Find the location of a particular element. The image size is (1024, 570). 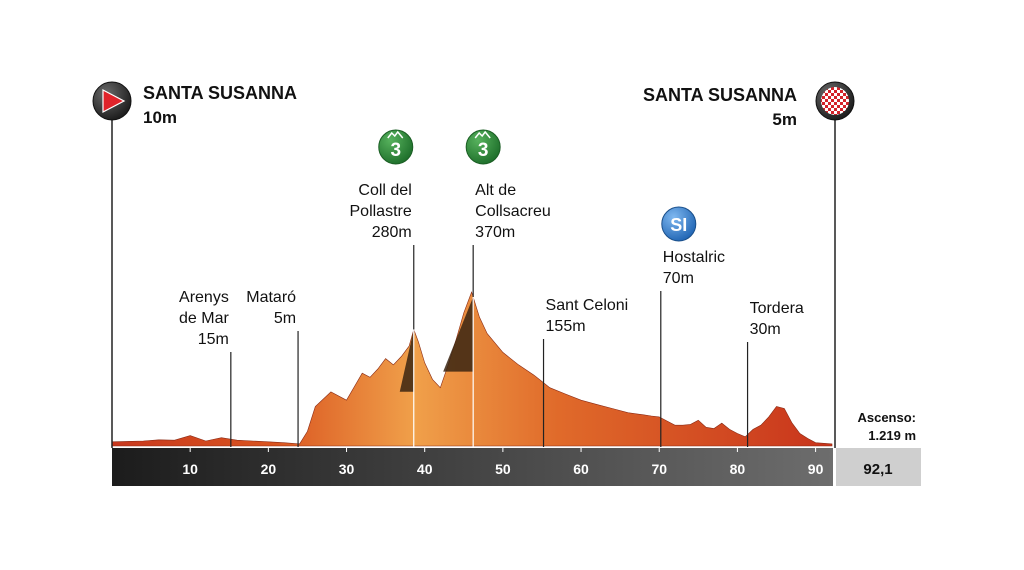

x-axis-ticks: 10 20 30 40 50 60 70 80 90 is located at coordinates (503, 462).